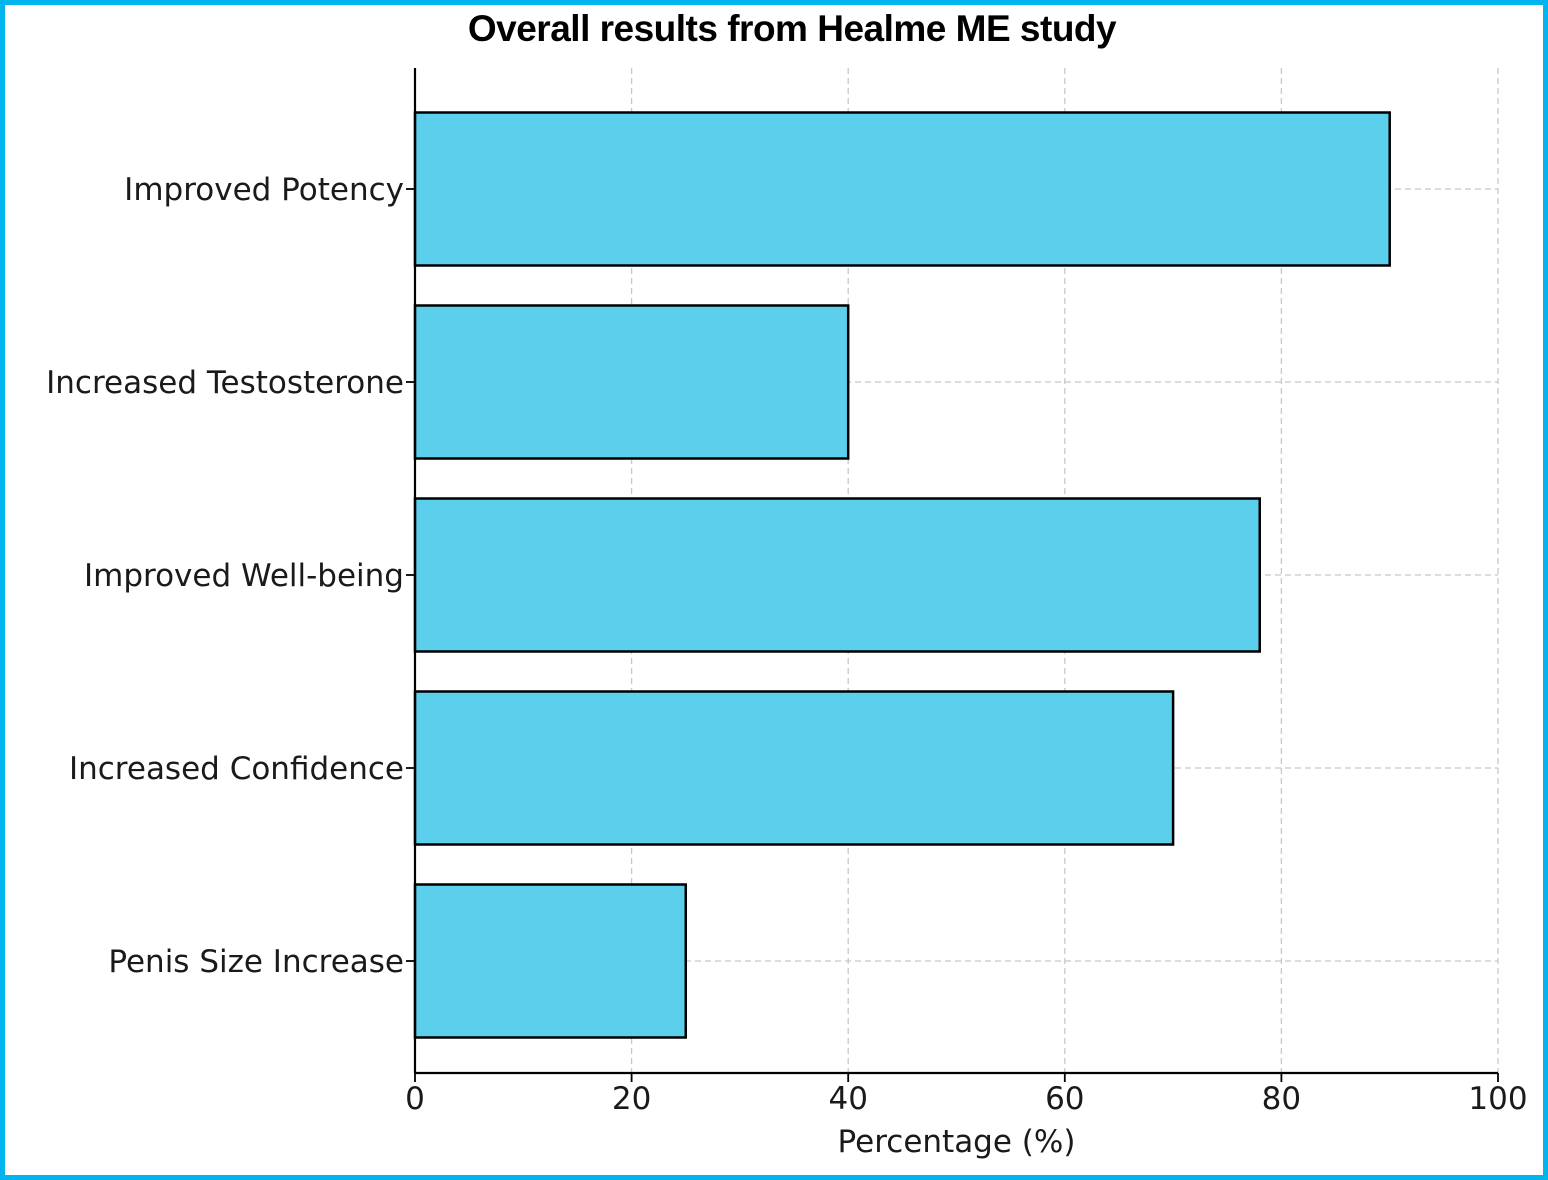  I want to click on category-label: Improved Well-being, so click(244, 576).